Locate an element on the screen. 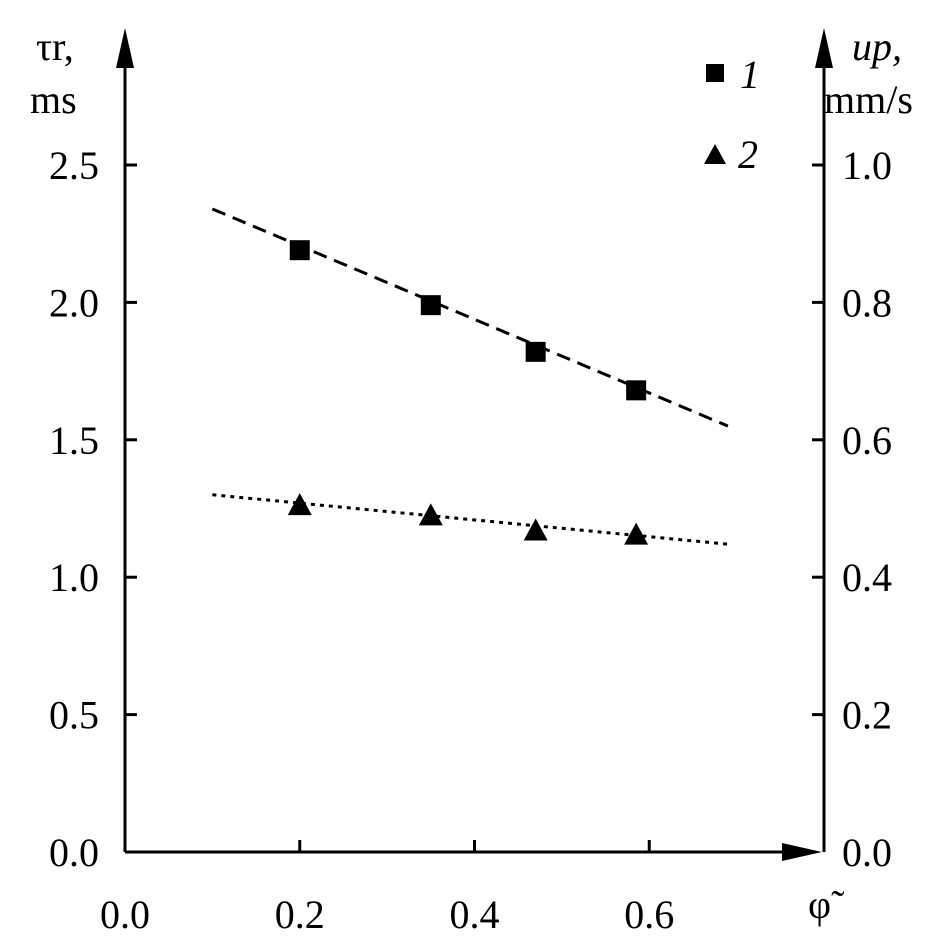 This screenshot has height=942, width=946. right-axis-title-unit: mm/s is located at coordinates (868, 99).